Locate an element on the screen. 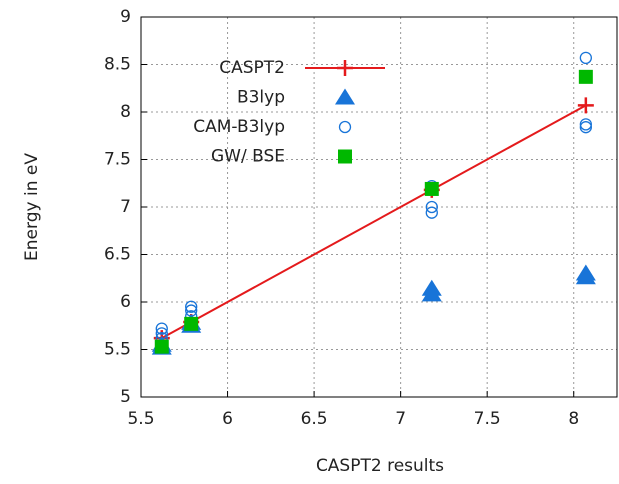  x-axis-label: CASPT2 results is located at coordinates (380, 466).